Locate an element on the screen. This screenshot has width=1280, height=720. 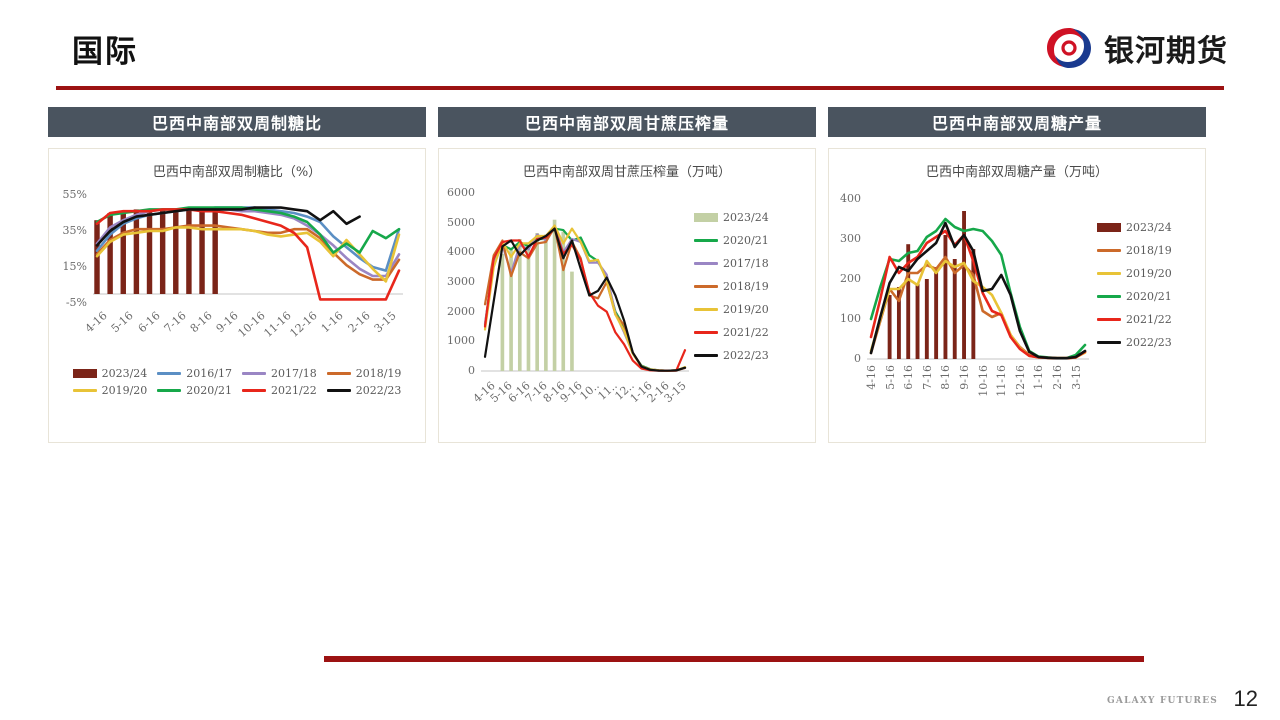
y-axis-tick: 400 is located at coordinates (850, 198).